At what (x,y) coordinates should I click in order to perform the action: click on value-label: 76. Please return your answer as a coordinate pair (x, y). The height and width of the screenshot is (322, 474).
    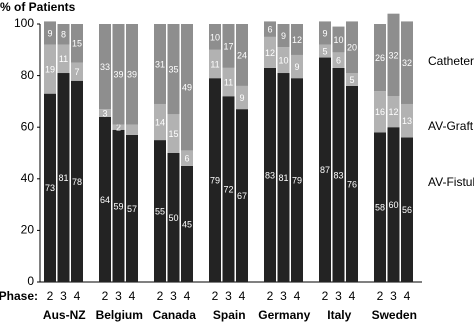
    Looking at the image, I should click on (352, 184).